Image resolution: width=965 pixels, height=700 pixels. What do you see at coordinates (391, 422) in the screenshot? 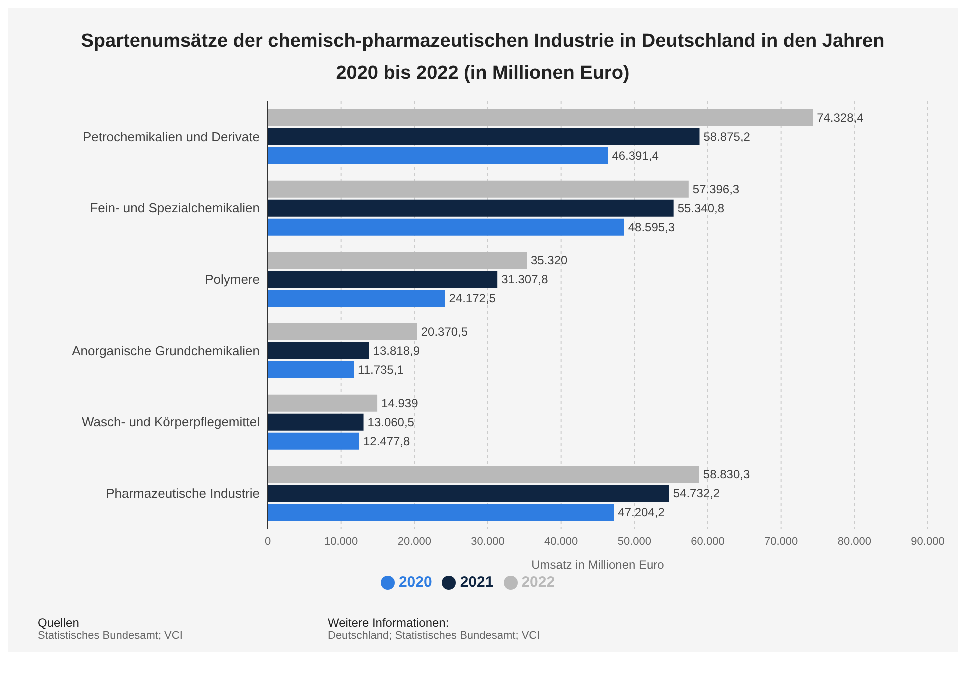
I see `data-label: 13.060,5` at bounding box center [391, 422].